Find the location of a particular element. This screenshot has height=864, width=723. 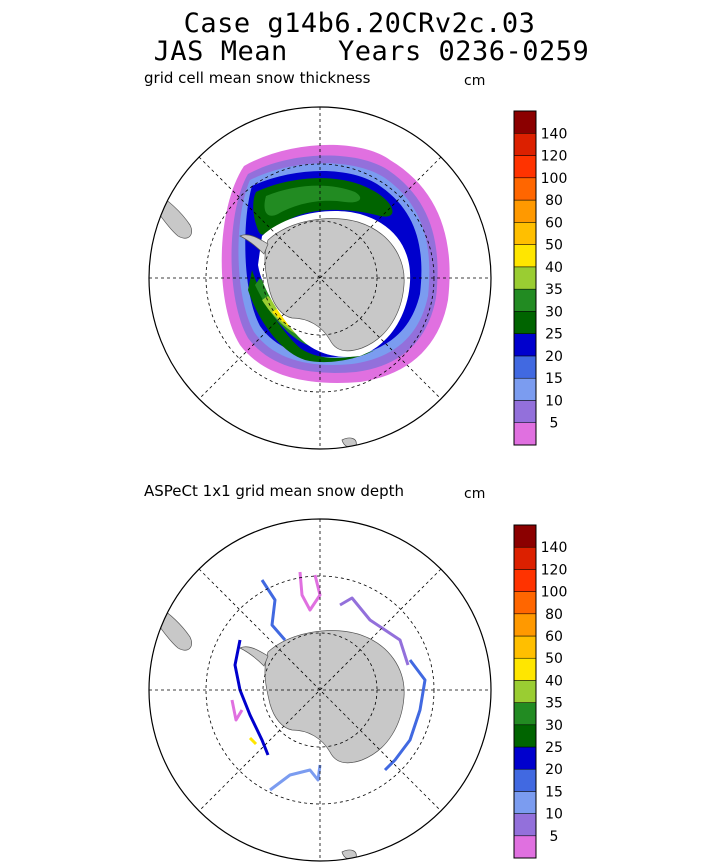

panel2-colorbar-tick-label: 20 is located at coordinates (554, 770).